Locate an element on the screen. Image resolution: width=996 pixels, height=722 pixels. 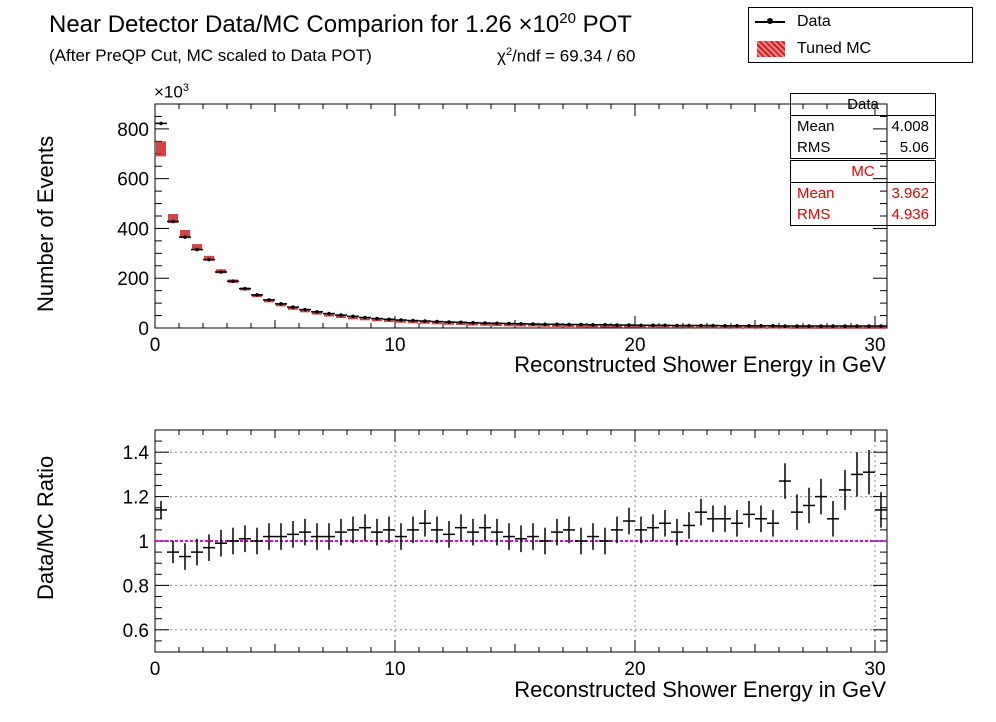
bottom-x-axis-title: Reconstructed Shower Energy in GeV is located at coordinates (700, 689).